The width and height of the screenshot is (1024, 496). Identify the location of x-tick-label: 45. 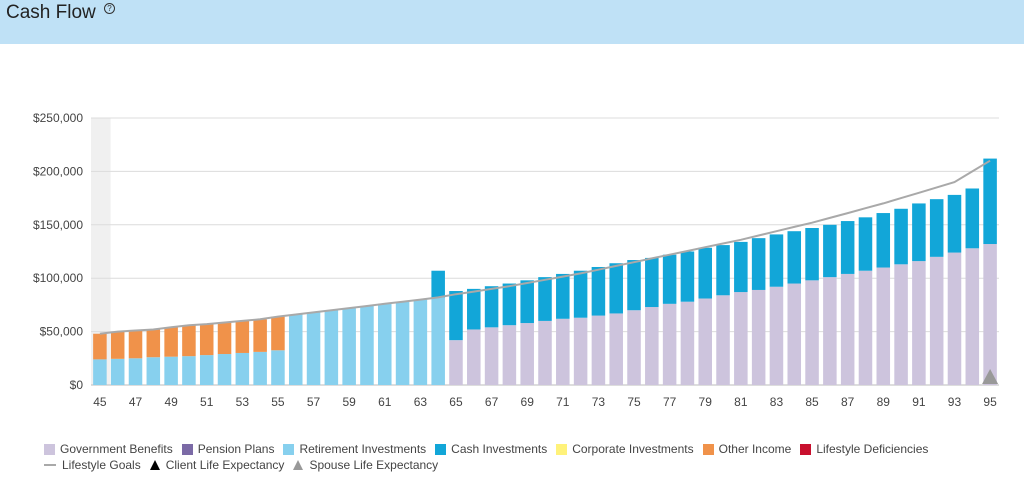
(100, 402).